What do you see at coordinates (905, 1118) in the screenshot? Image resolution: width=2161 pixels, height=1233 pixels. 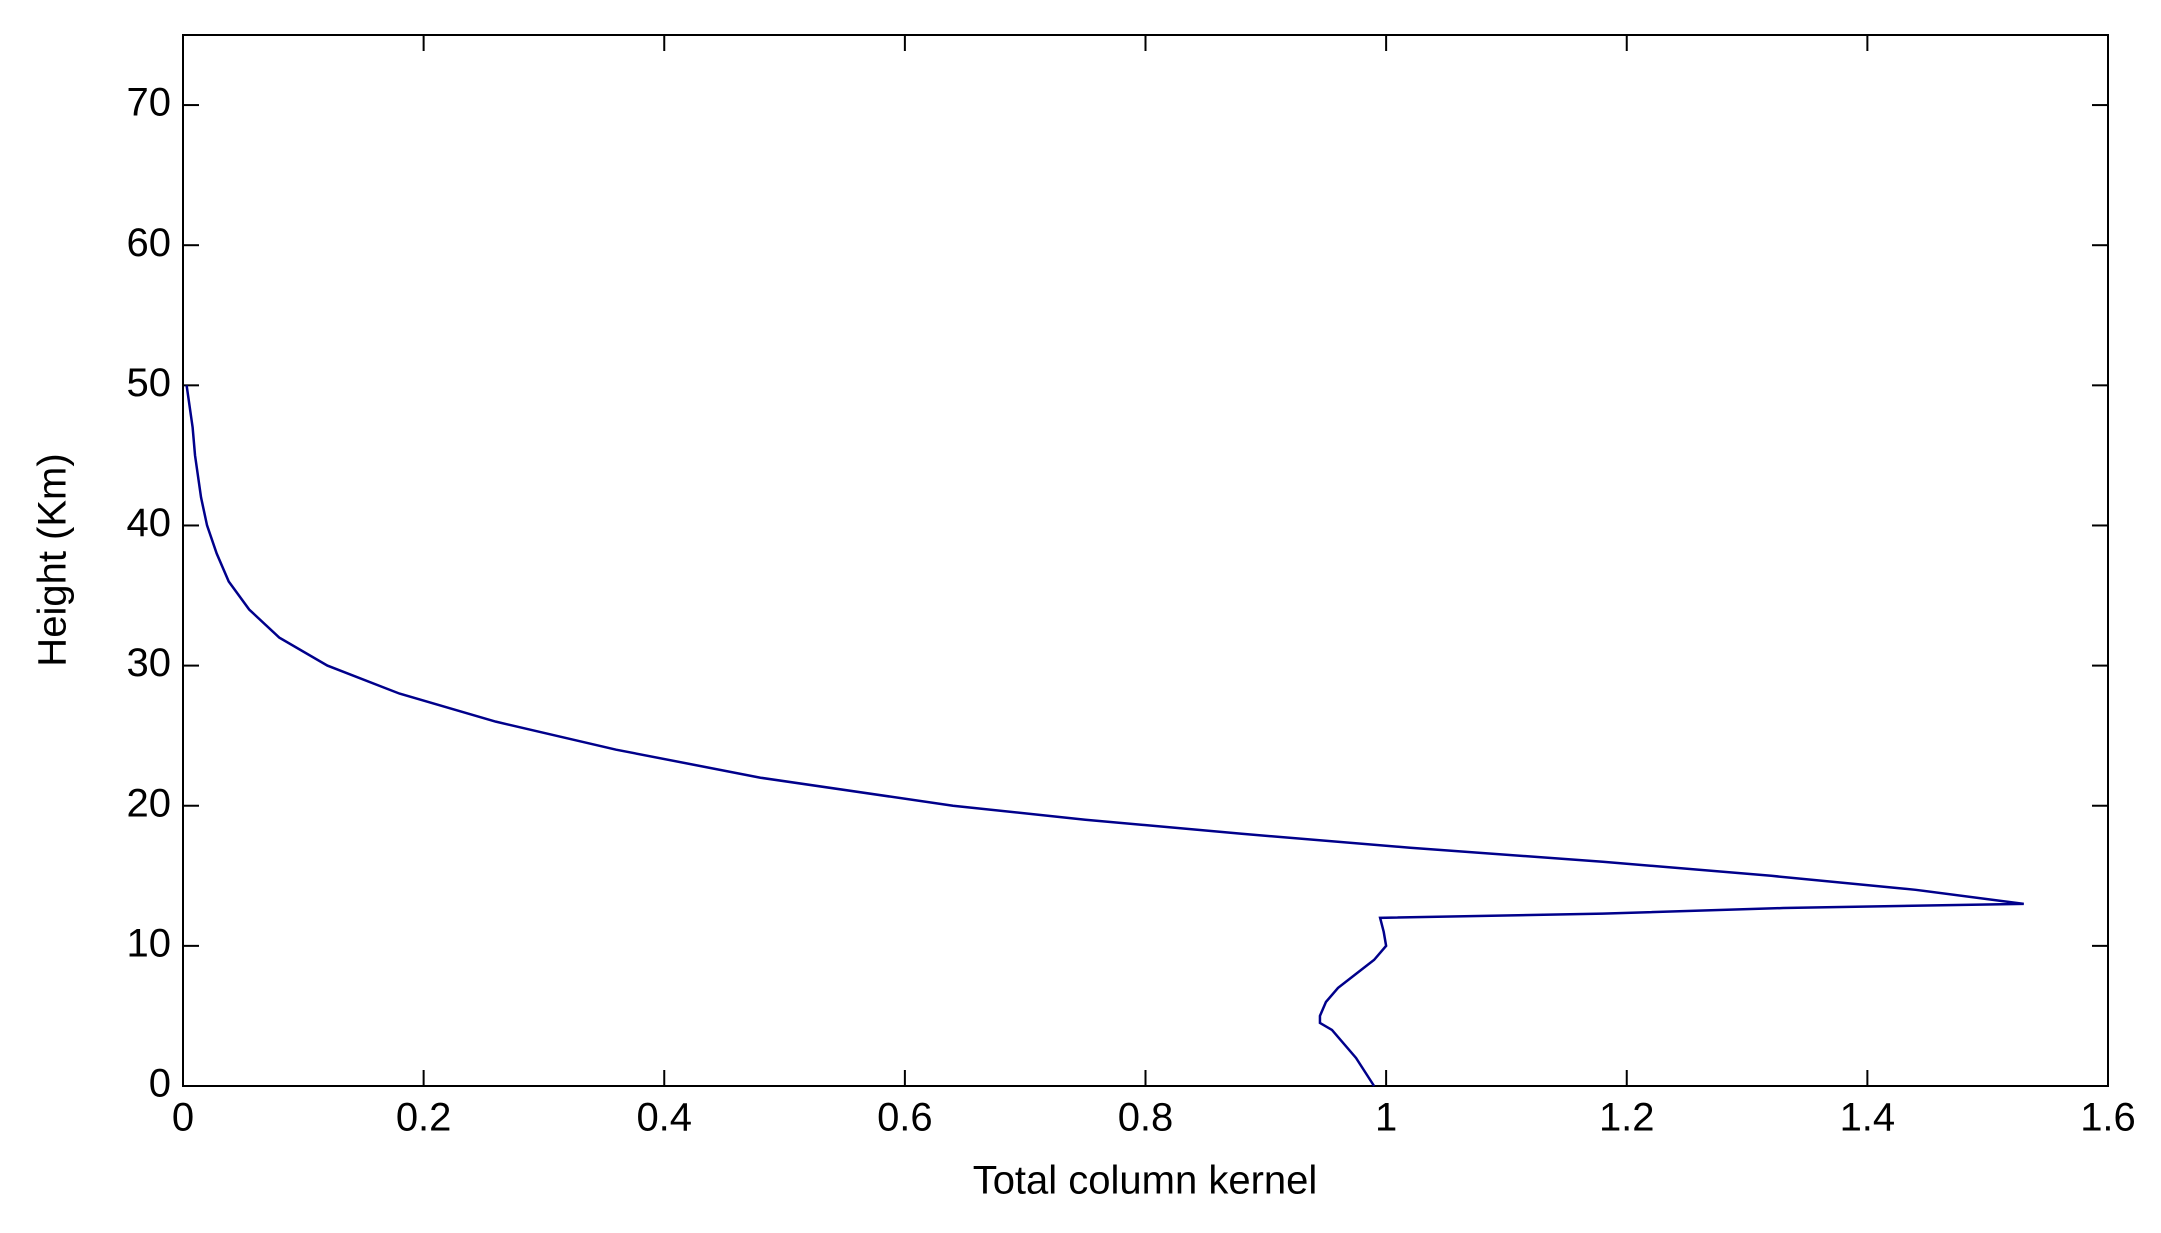 I see `x-tick-label: 0.6` at bounding box center [905, 1118].